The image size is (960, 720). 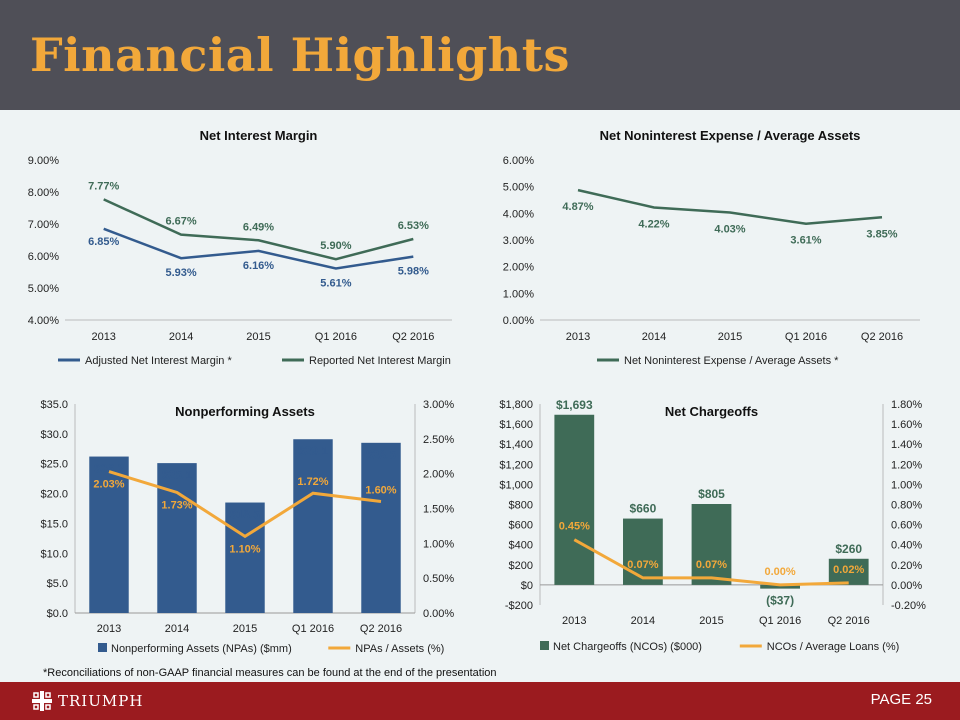 What do you see at coordinates (103, 242) in the screenshot?
I see `data-label: 6.85%` at bounding box center [103, 242].